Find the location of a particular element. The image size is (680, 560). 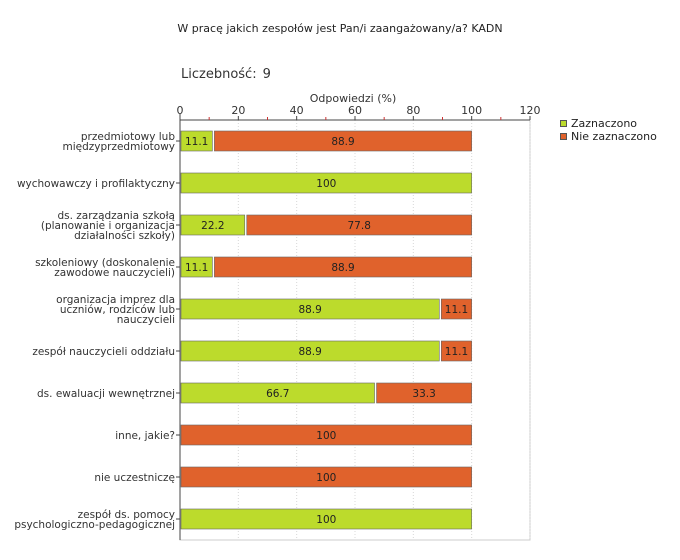

category-label: ds. ewaluacji wewnętrznej is located at coordinates (106, 394).